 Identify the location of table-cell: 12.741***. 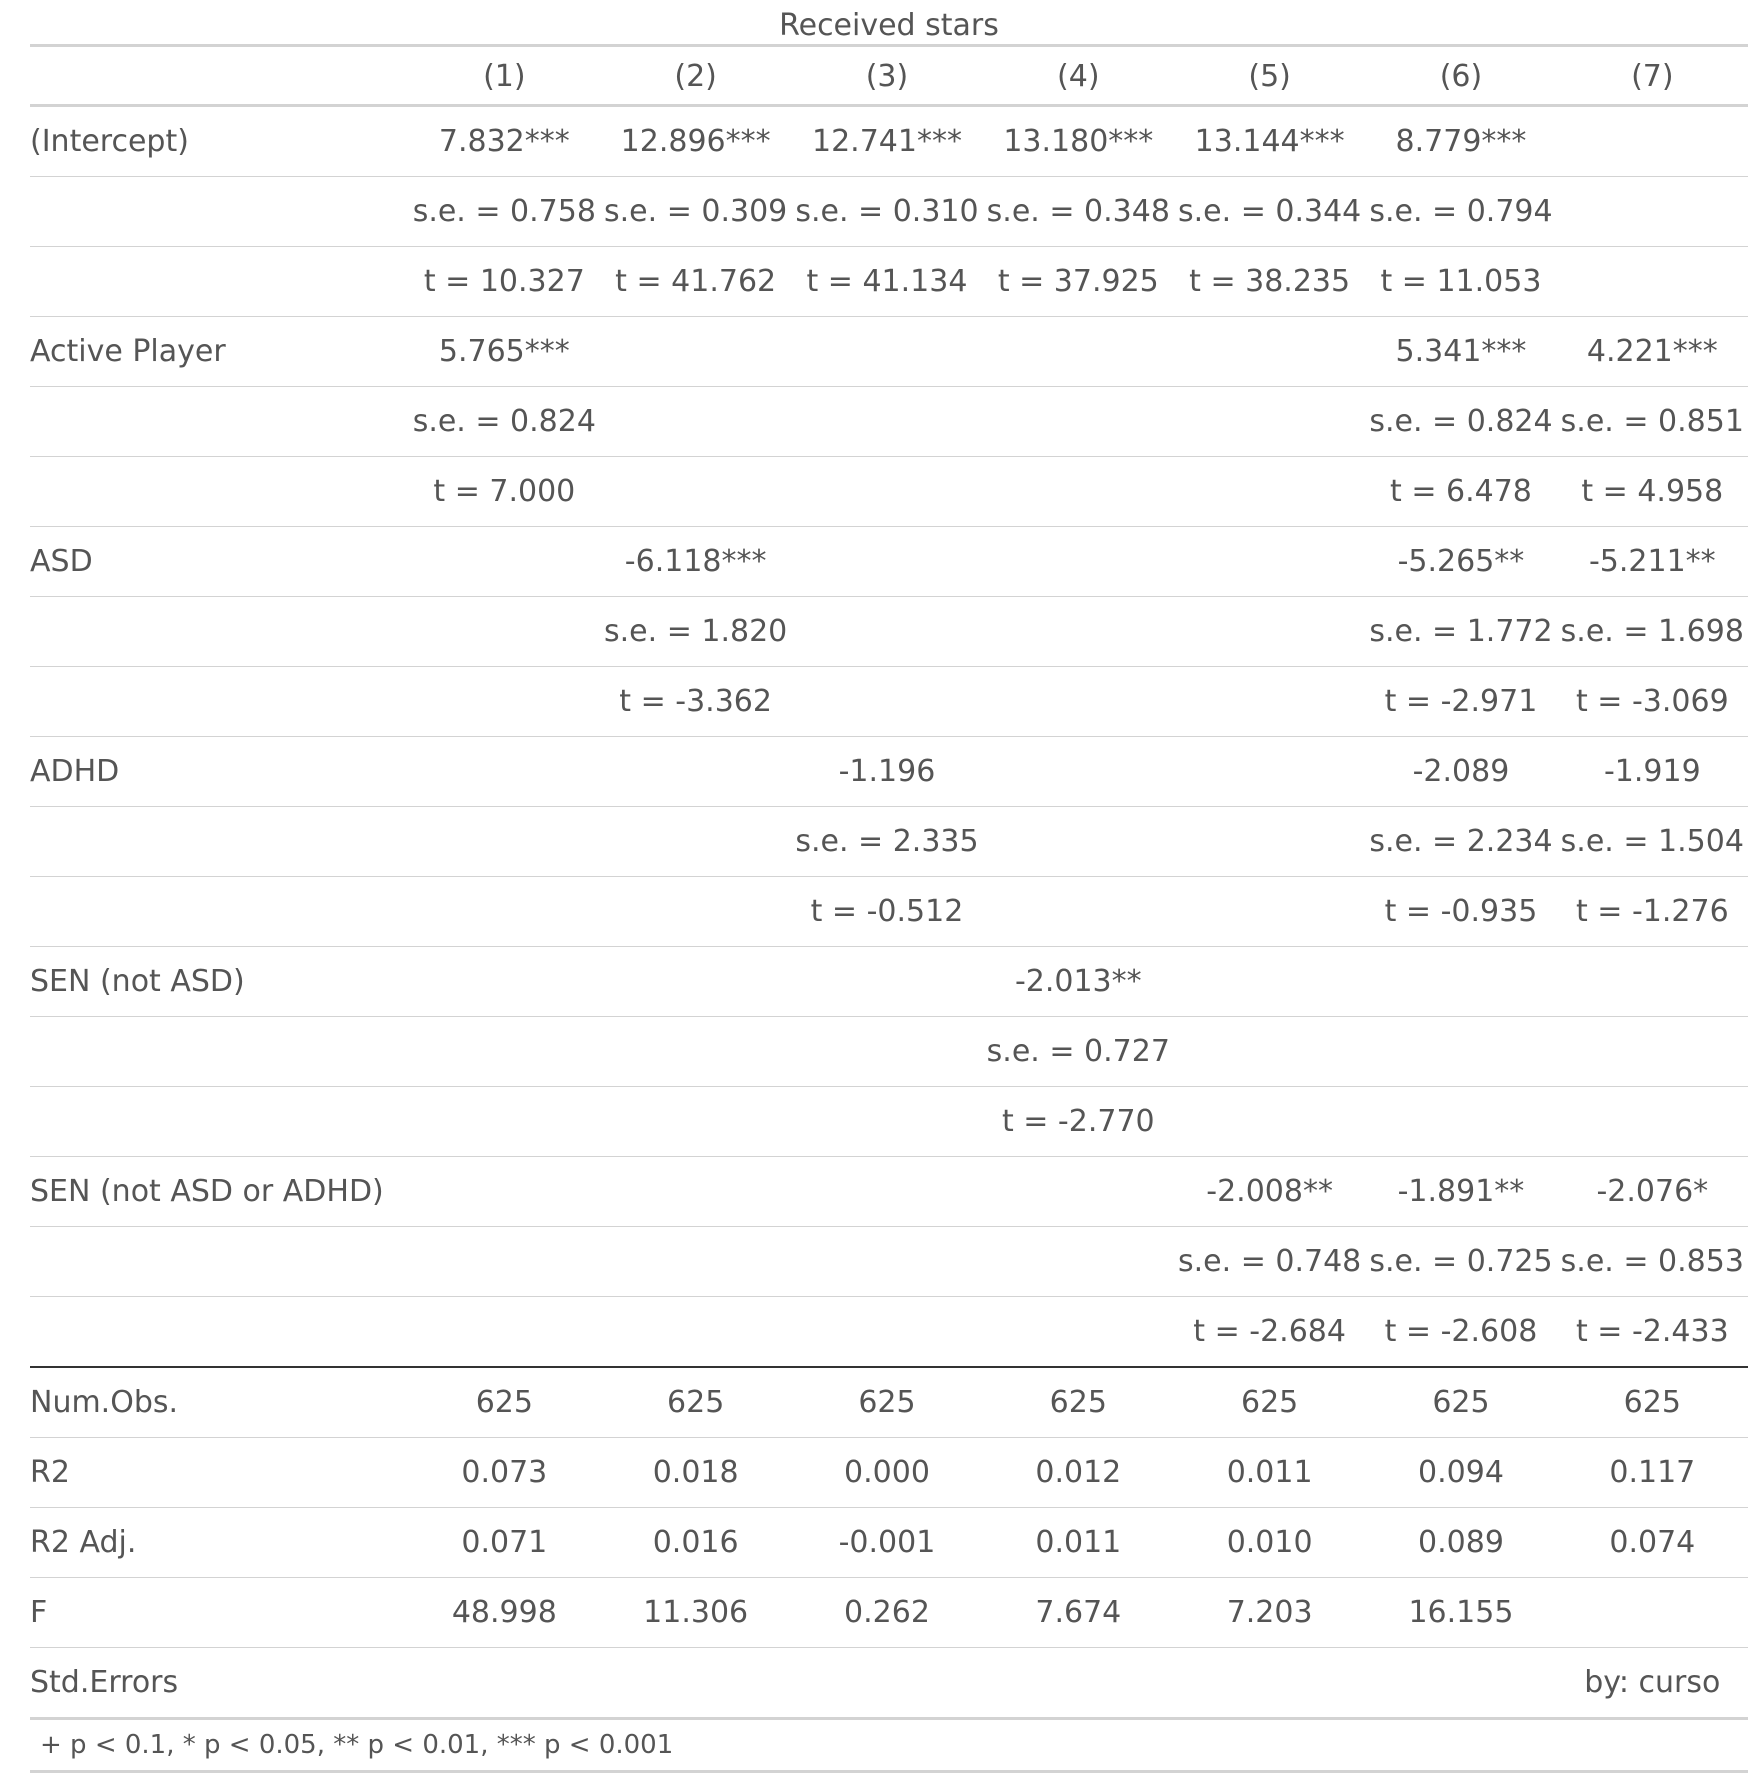
(887, 141).